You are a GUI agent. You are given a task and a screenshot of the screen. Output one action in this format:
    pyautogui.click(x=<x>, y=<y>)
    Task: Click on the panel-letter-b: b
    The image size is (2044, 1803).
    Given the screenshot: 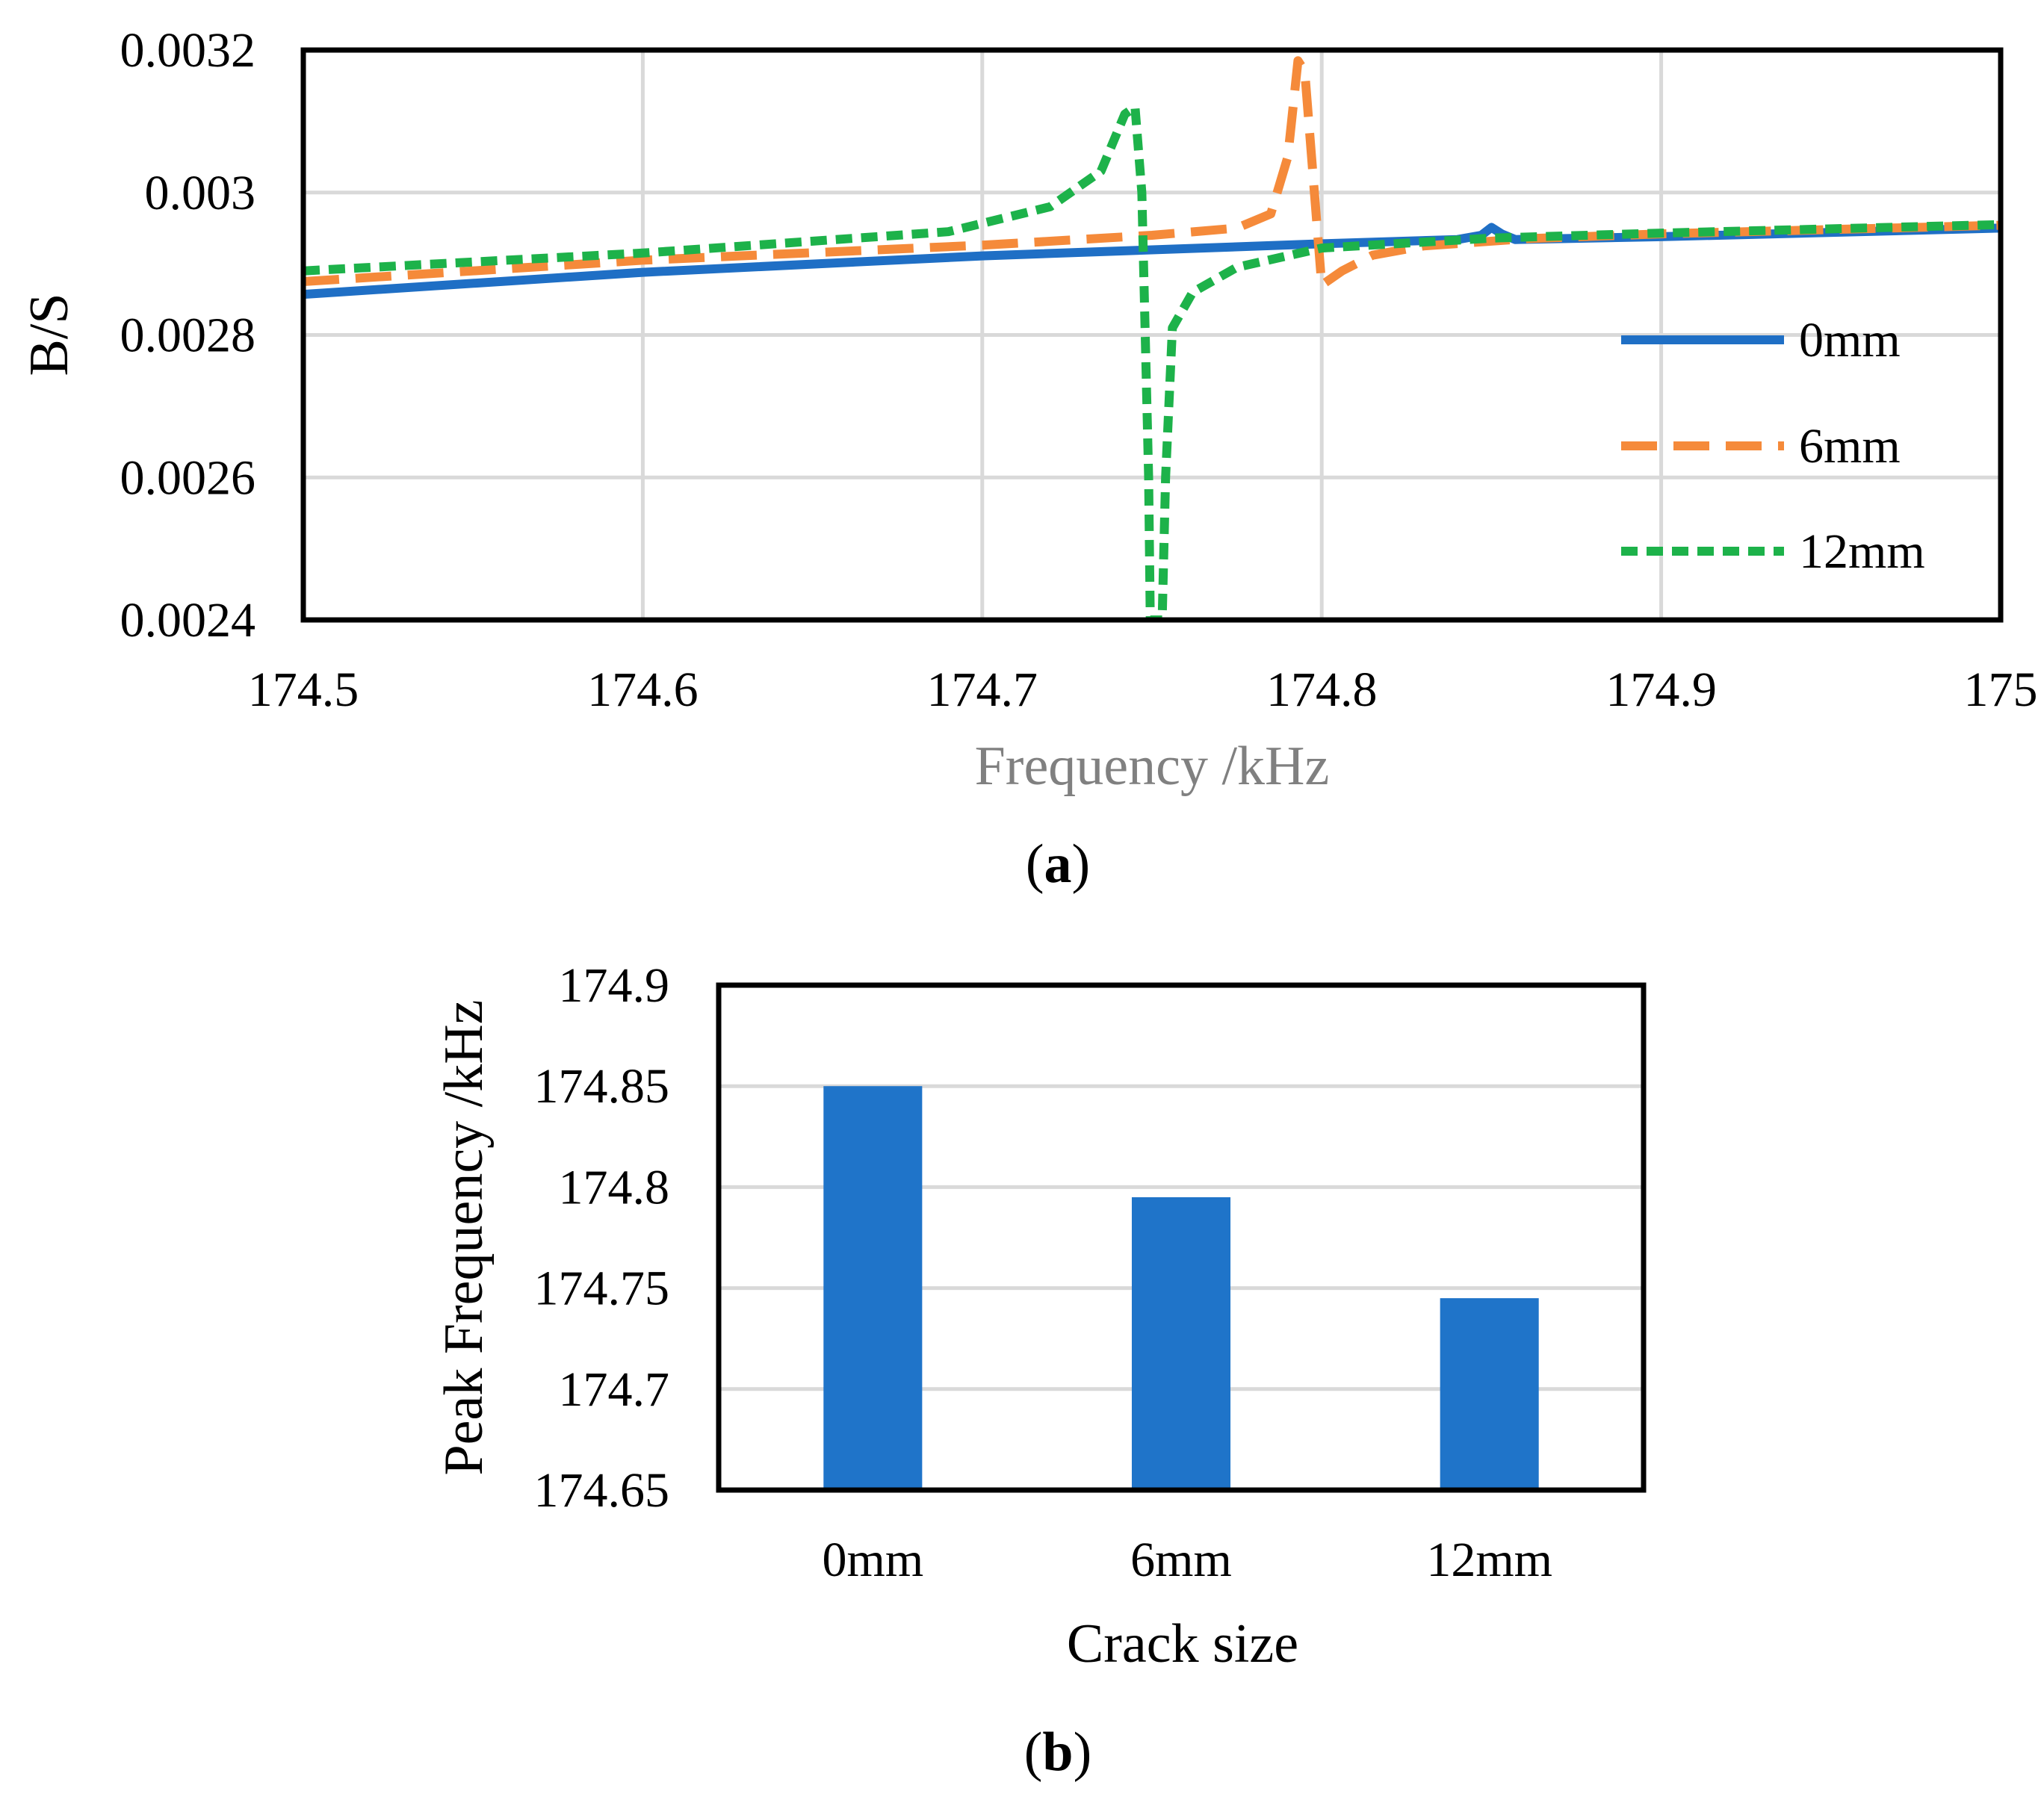 What is the action you would take?
    pyautogui.click(x=1057, y=1752)
    